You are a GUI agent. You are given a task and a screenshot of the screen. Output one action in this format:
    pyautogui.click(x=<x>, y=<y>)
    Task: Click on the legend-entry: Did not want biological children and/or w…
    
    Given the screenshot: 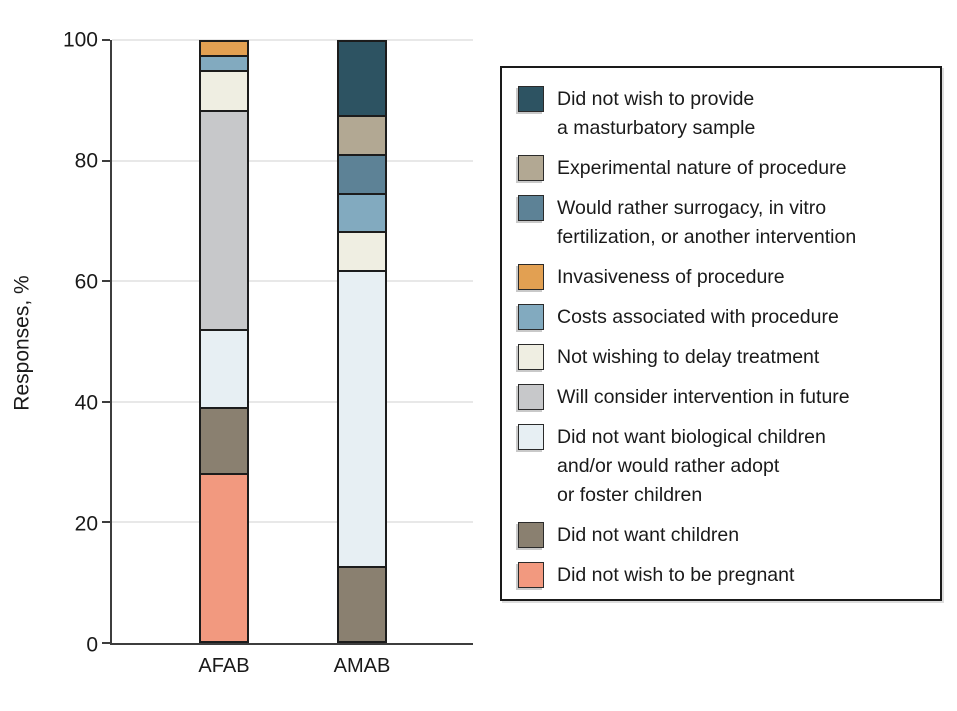 What is the action you would take?
    pyautogui.click(x=723, y=466)
    